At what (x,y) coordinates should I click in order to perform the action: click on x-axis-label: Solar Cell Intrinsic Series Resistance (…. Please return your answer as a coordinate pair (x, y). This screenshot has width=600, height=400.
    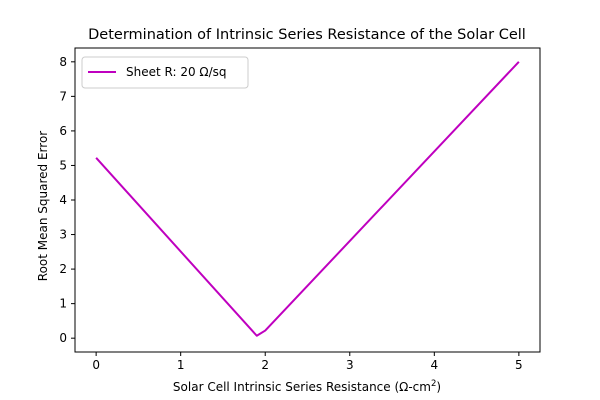
    Looking at the image, I should click on (307, 386).